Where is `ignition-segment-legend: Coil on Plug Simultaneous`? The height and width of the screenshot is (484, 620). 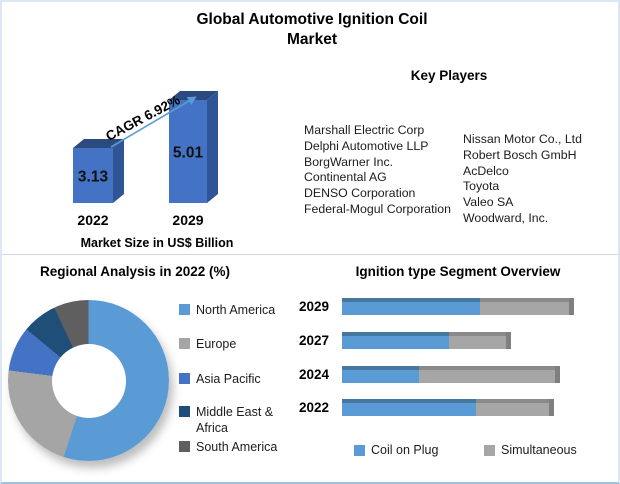
ignition-segment-legend: Coil on Plug Simultaneous is located at coordinates (479, 452).